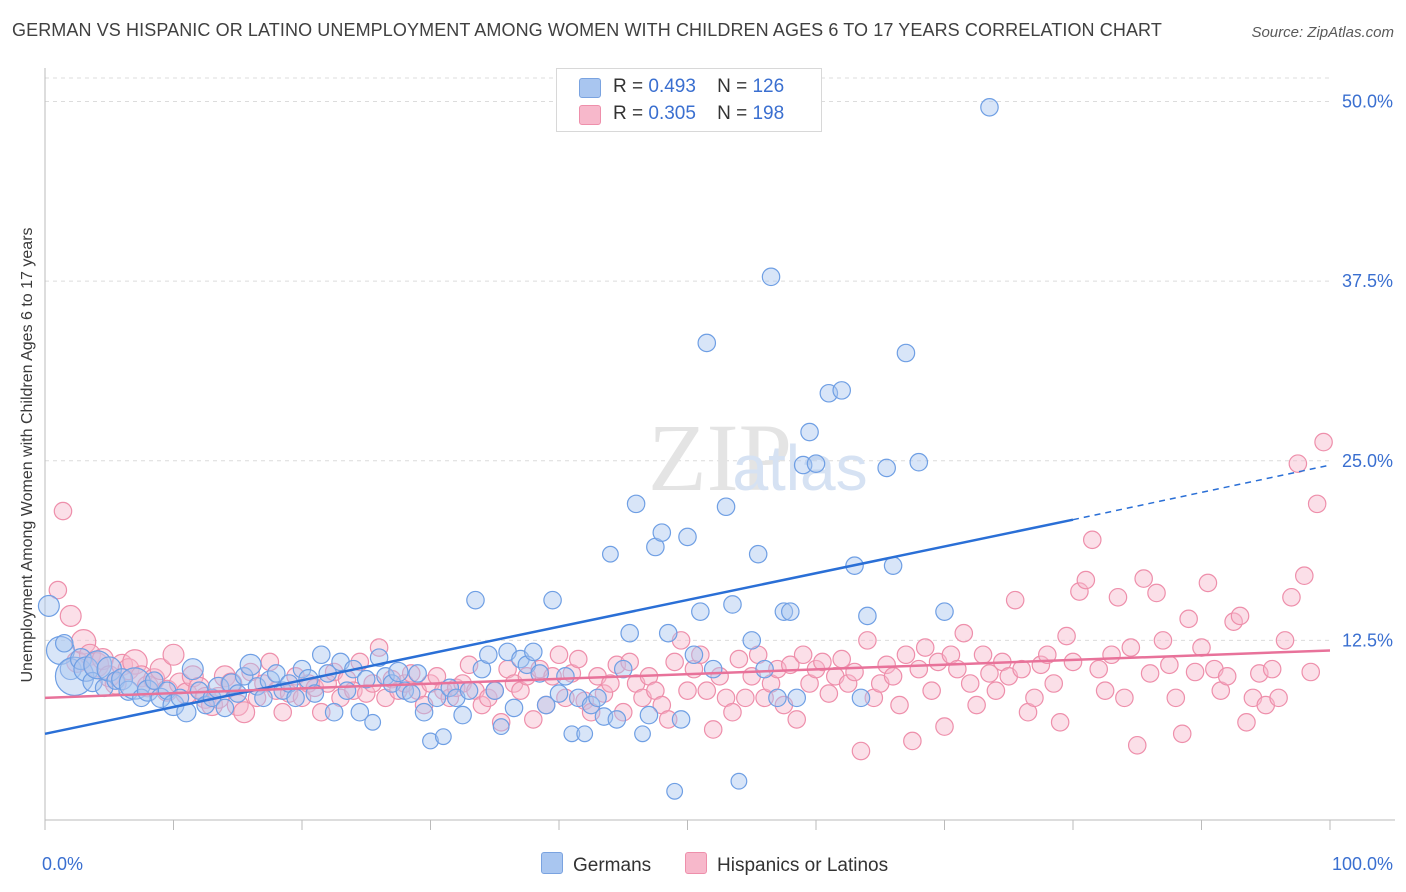 Image resolution: width=1406 pixels, height=892 pixels. I want to click on source-label: Source: ZipAtlas.com, so click(1322, 32).